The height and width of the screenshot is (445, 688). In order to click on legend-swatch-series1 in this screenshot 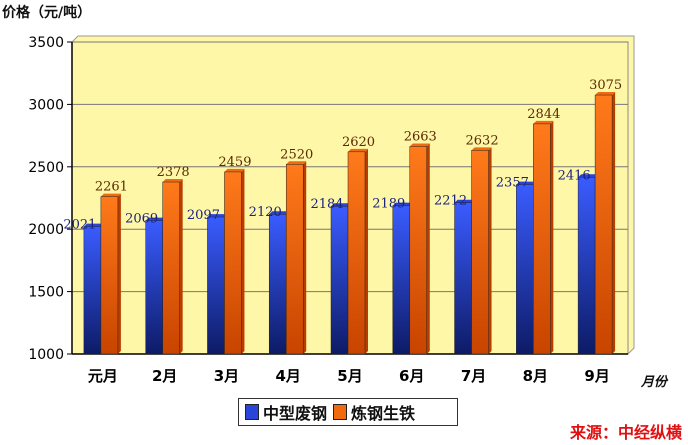, I will do `click(252, 412)`.